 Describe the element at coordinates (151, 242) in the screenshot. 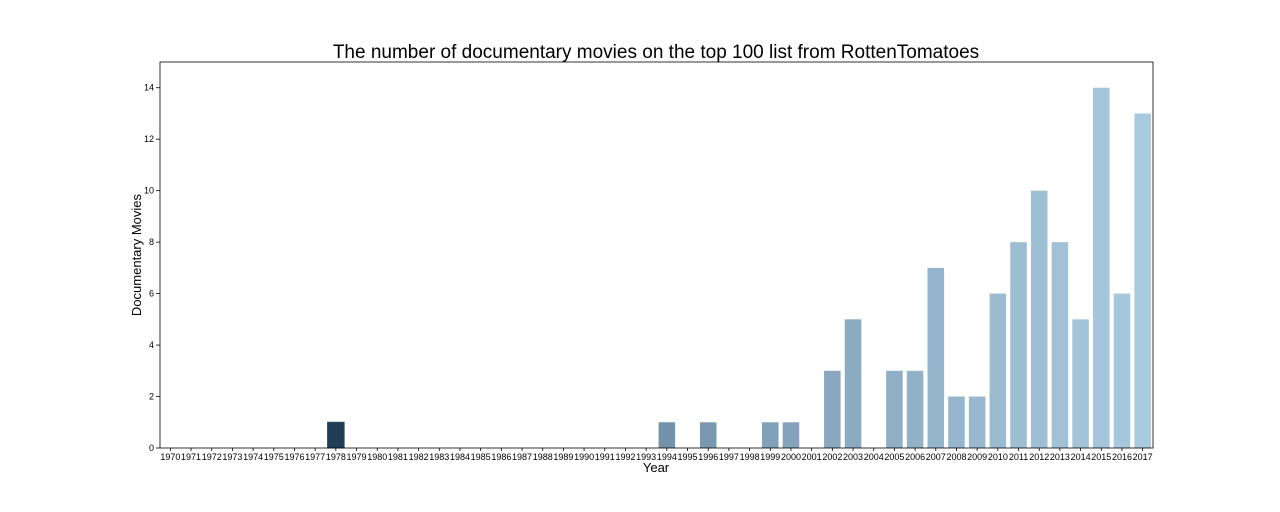

I see `y-tick-label: 8` at that location.